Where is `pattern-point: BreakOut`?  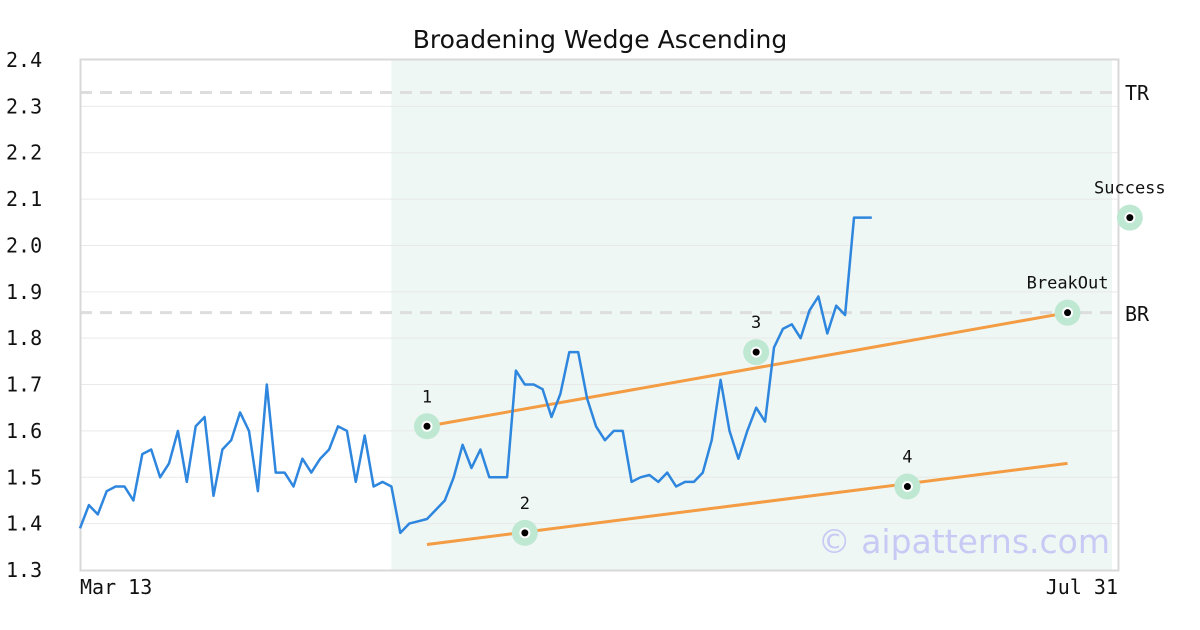
pattern-point: BreakOut is located at coordinates (1068, 300).